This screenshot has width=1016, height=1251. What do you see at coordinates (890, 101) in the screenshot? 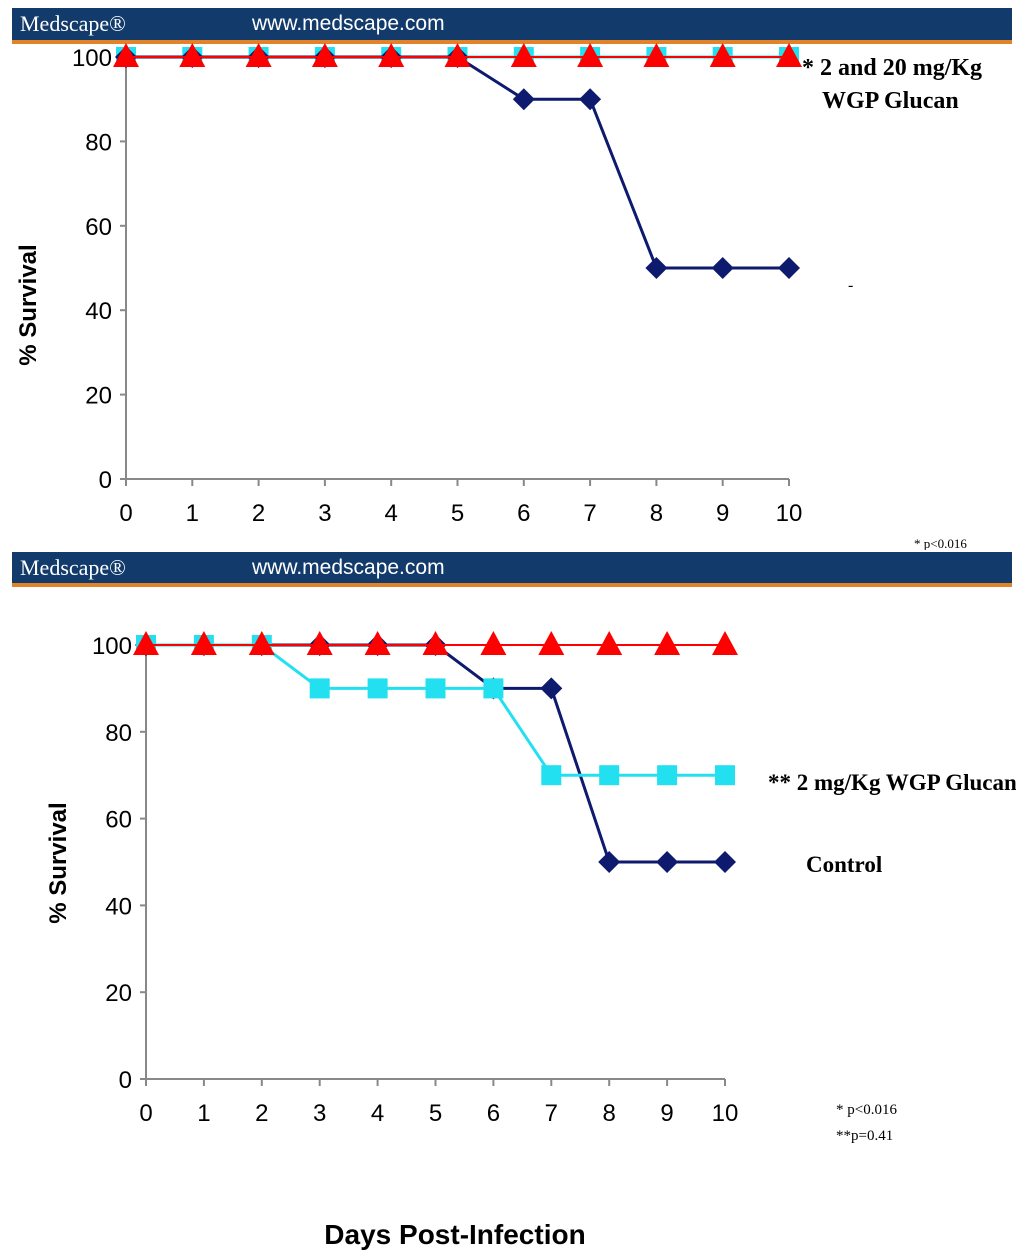
I see `chart-1-annotation-glucan: WGP Glucan` at bounding box center [890, 101].